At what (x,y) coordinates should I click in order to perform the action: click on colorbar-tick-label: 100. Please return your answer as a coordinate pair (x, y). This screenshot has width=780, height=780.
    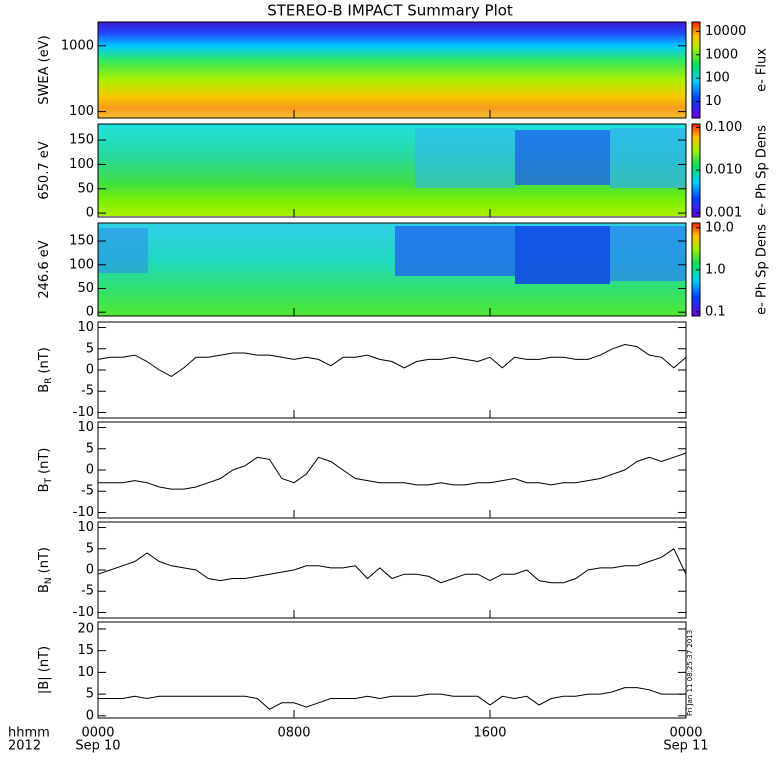
    Looking at the image, I should click on (717, 78).